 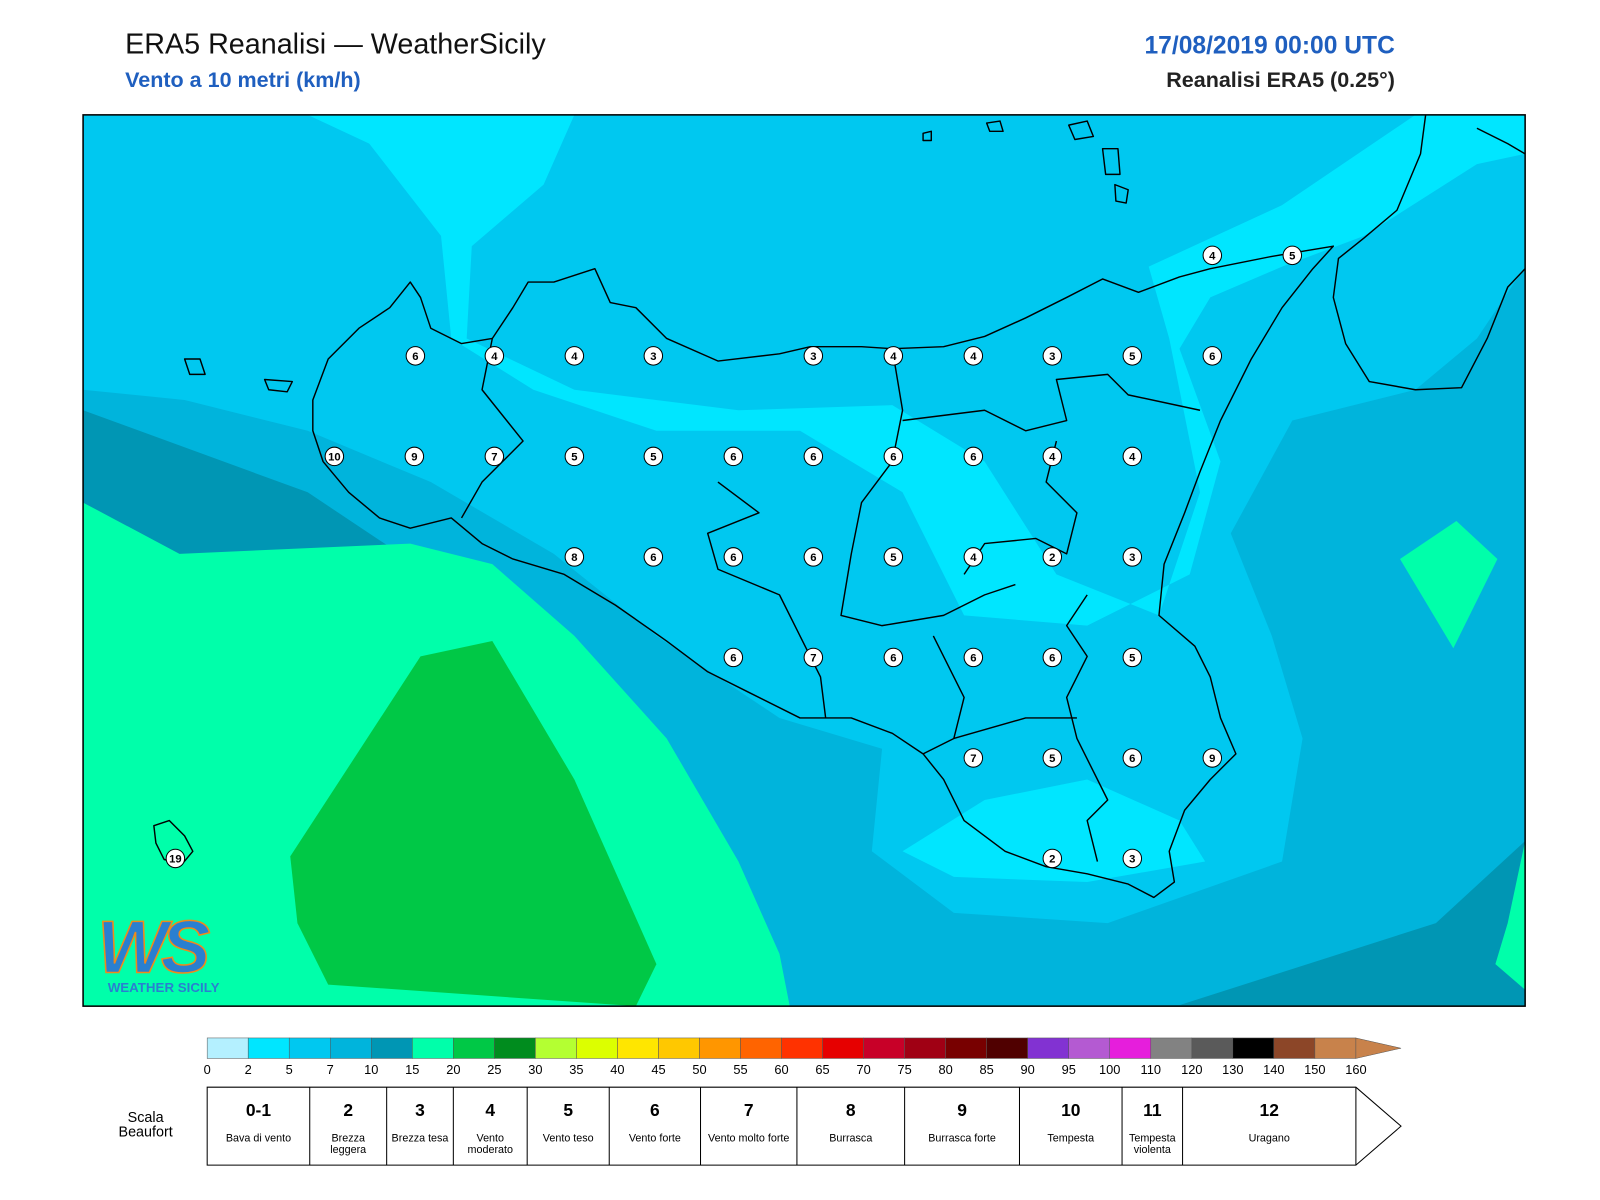 I want to click on beaufort-name: Uragano, so click(x=1269, y=1139).